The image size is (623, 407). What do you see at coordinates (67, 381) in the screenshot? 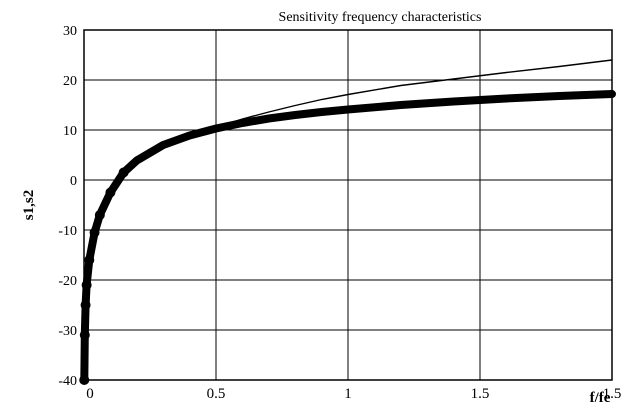
I see `y-tick-label: -40` at bounding box center [67, 381].